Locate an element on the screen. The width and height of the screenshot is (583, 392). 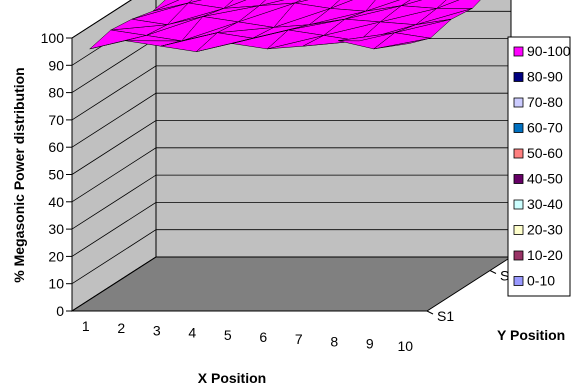
z-tick-label: 50 is located at coordinates (56, 175).